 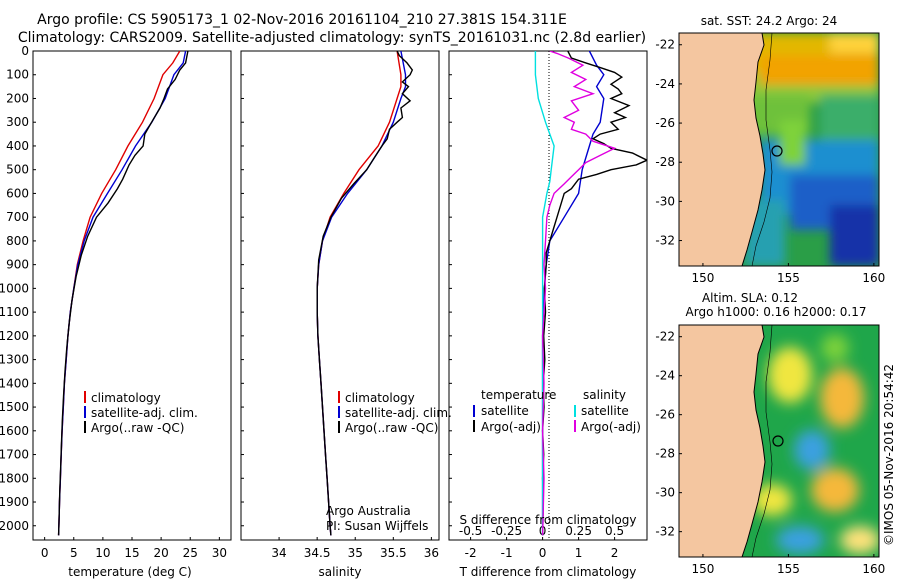 I want to click on shelf-contour, so click(x=762, y=149).